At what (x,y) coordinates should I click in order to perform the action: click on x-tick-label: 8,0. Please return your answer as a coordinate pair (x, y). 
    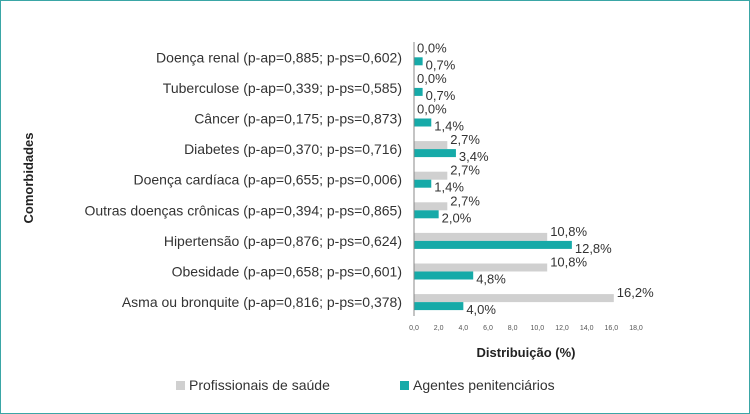
    Looking at the image, I should click on (513, 328).